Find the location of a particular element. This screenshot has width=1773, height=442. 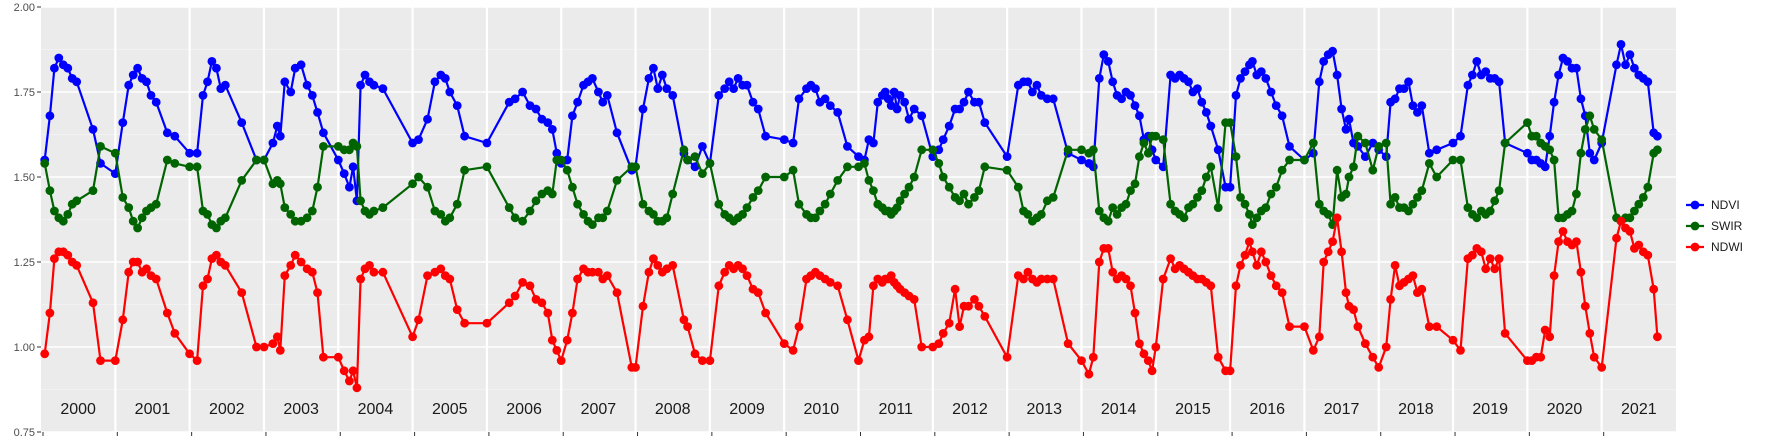

facet-label-2010: 2010 is located at coordinates (822, 409).